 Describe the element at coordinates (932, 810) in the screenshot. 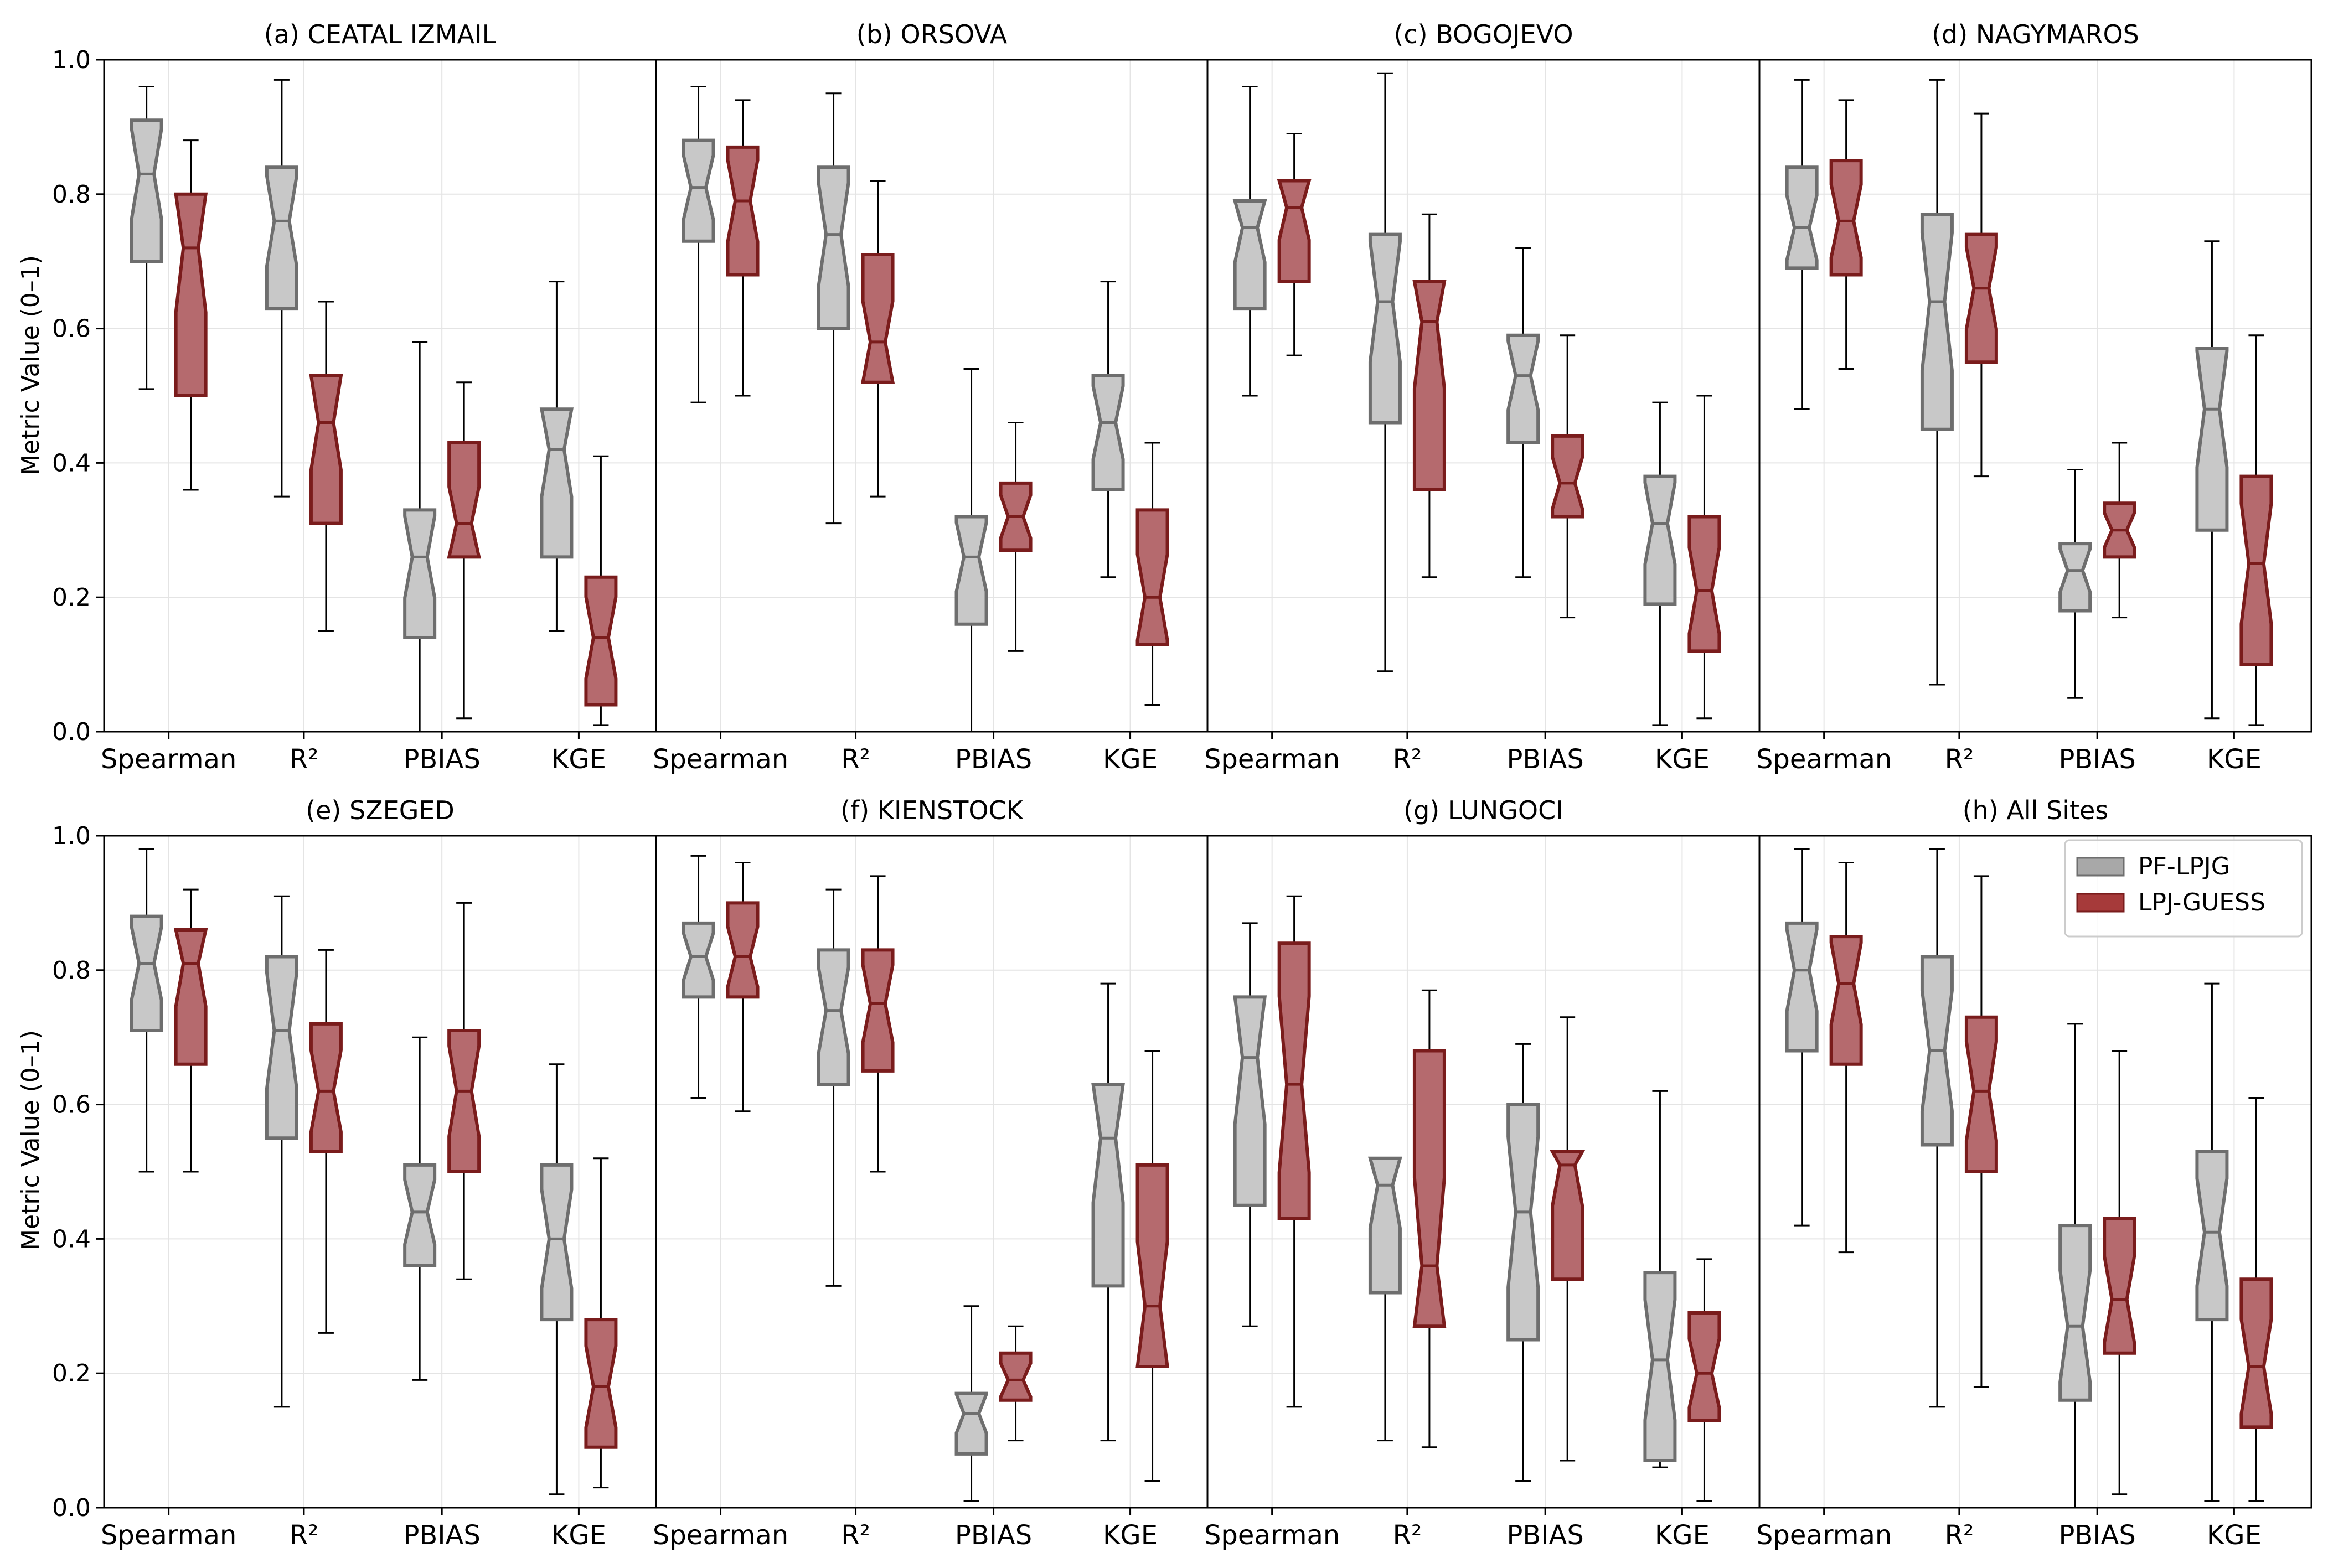

I see `panel-f-title: (f) KIENSTOCK` at that location.